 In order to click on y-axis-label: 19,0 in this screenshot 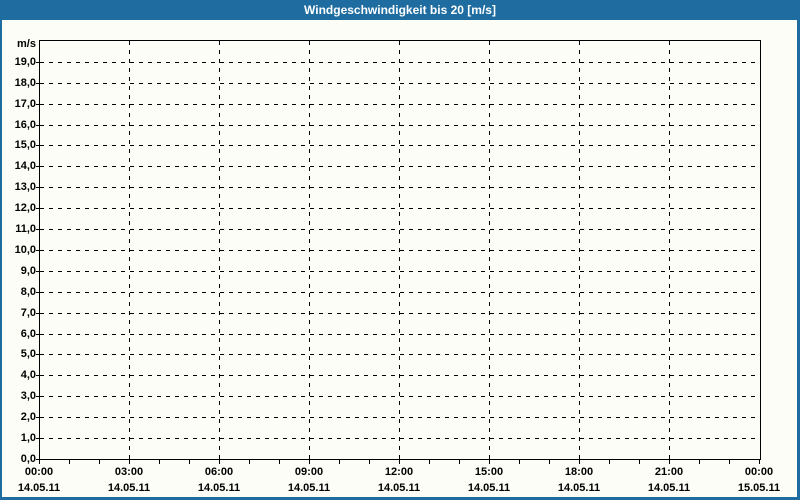, I will do `click(25, 62)`.